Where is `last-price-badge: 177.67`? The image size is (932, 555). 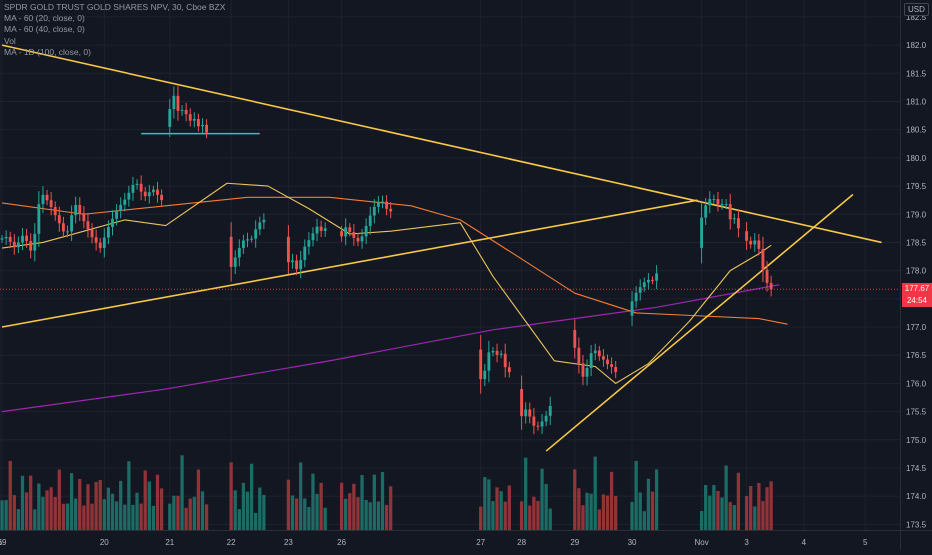 last-price-badge: 177.67 is located at coordinates (917, 289).